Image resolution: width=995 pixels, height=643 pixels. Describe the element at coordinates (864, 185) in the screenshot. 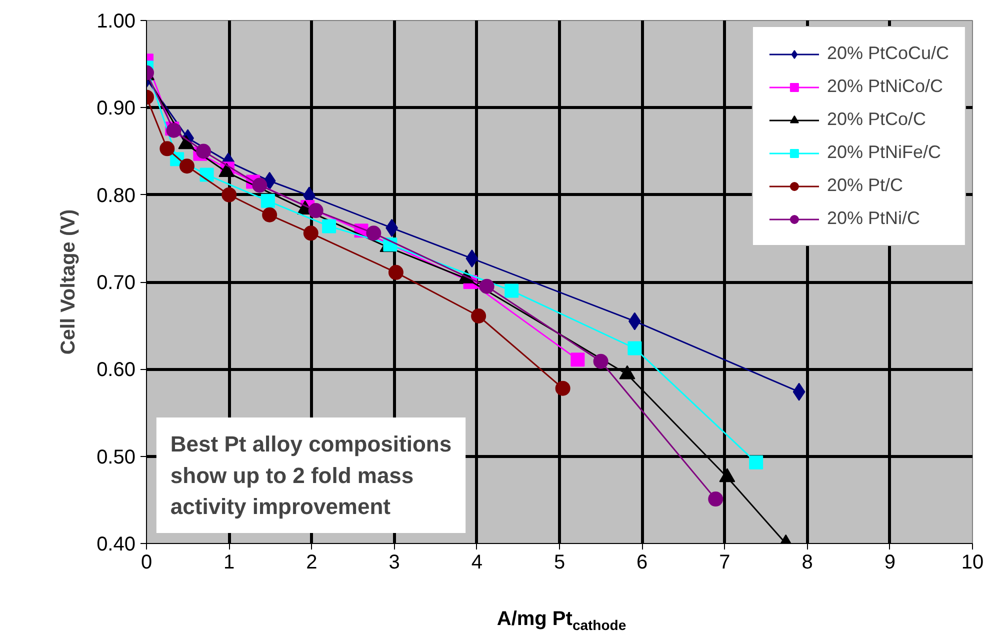

I see `legend-label: 20% Pt/C` at that location.